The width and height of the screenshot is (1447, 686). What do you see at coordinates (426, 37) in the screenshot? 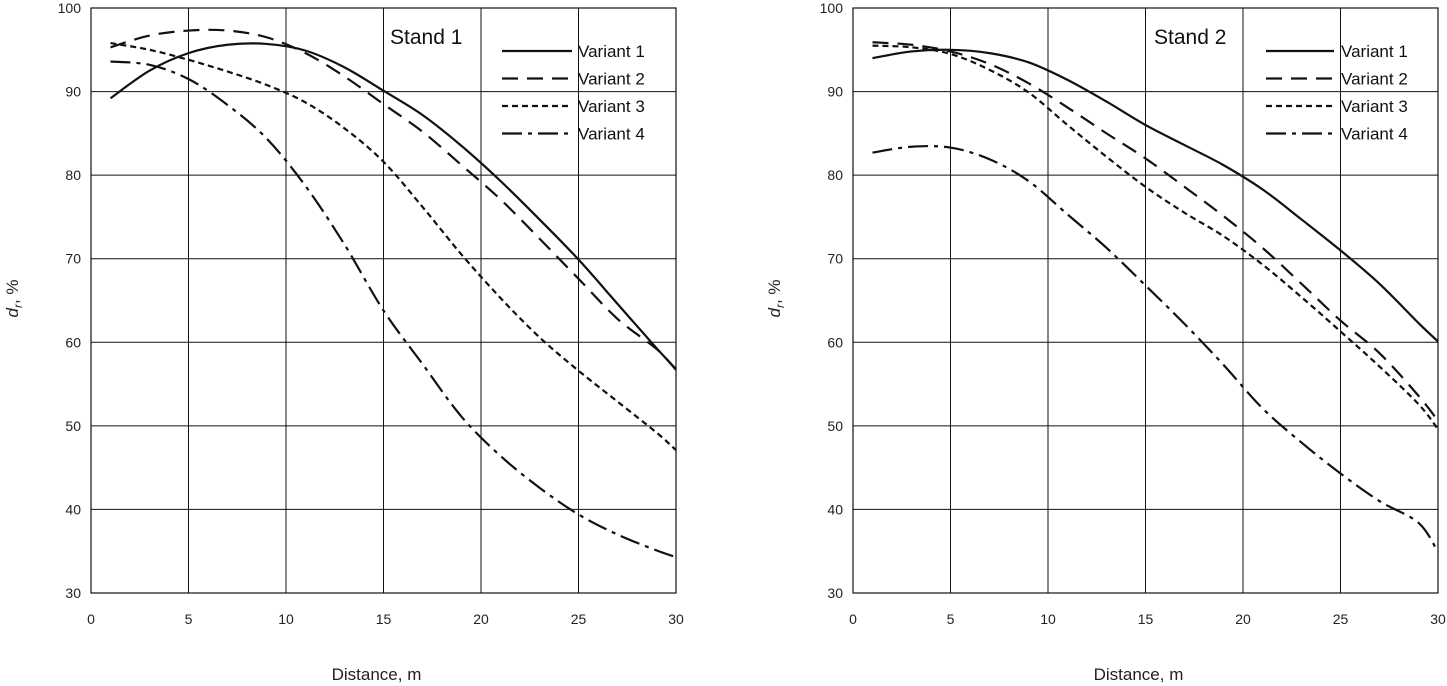
I see `panel-title: Stand 1` at bounding box center [426, 37].